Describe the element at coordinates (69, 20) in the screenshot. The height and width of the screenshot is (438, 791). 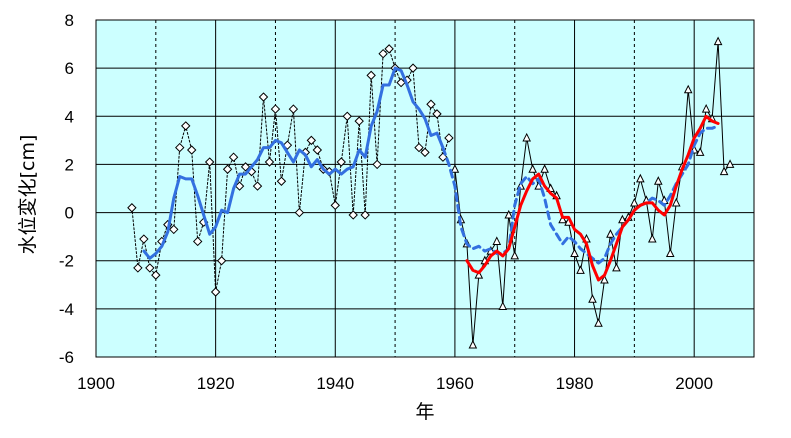
I see `y-tick-label: 8` at that location.